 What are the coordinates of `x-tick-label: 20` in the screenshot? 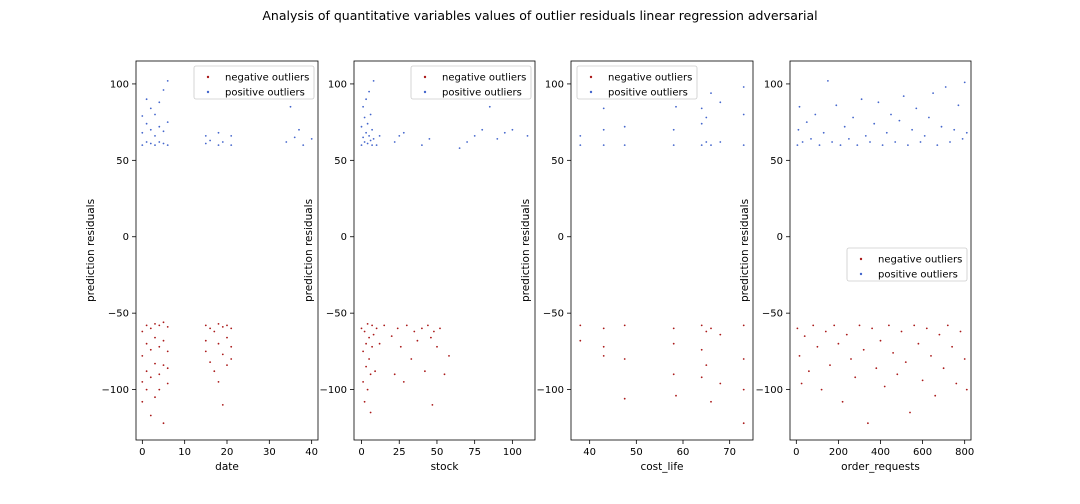 It's located at (227, 452).